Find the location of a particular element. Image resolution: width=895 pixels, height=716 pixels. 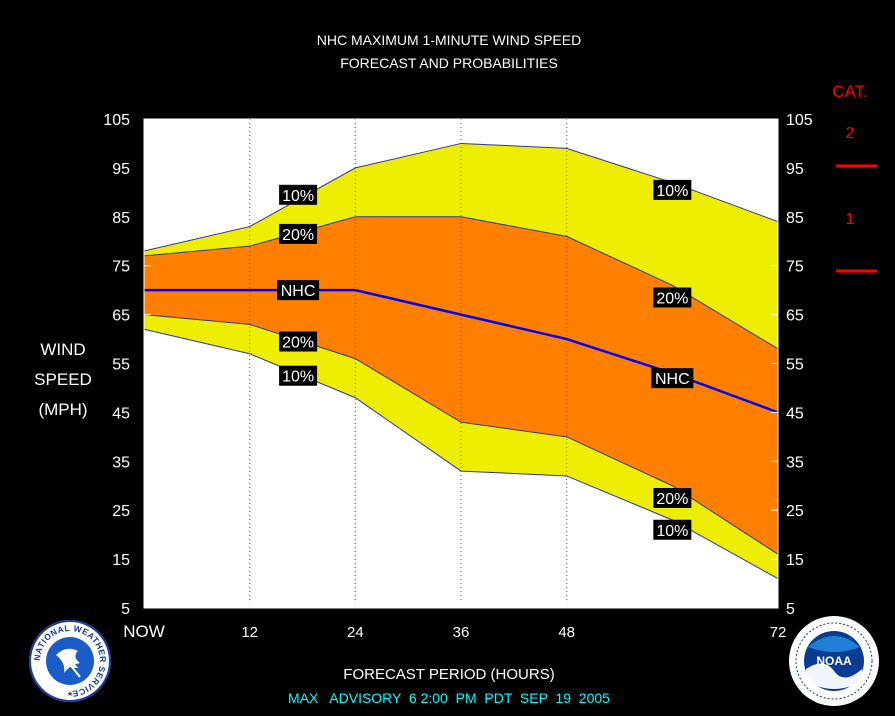

category-label-2: 2 is located at coordinates (850, 133).